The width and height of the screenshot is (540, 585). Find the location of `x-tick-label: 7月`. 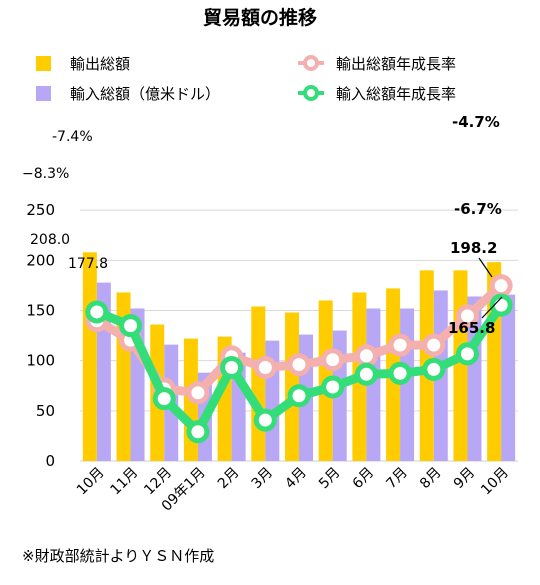

x-tick-label: 7月 is located at coordinates (397, 479).